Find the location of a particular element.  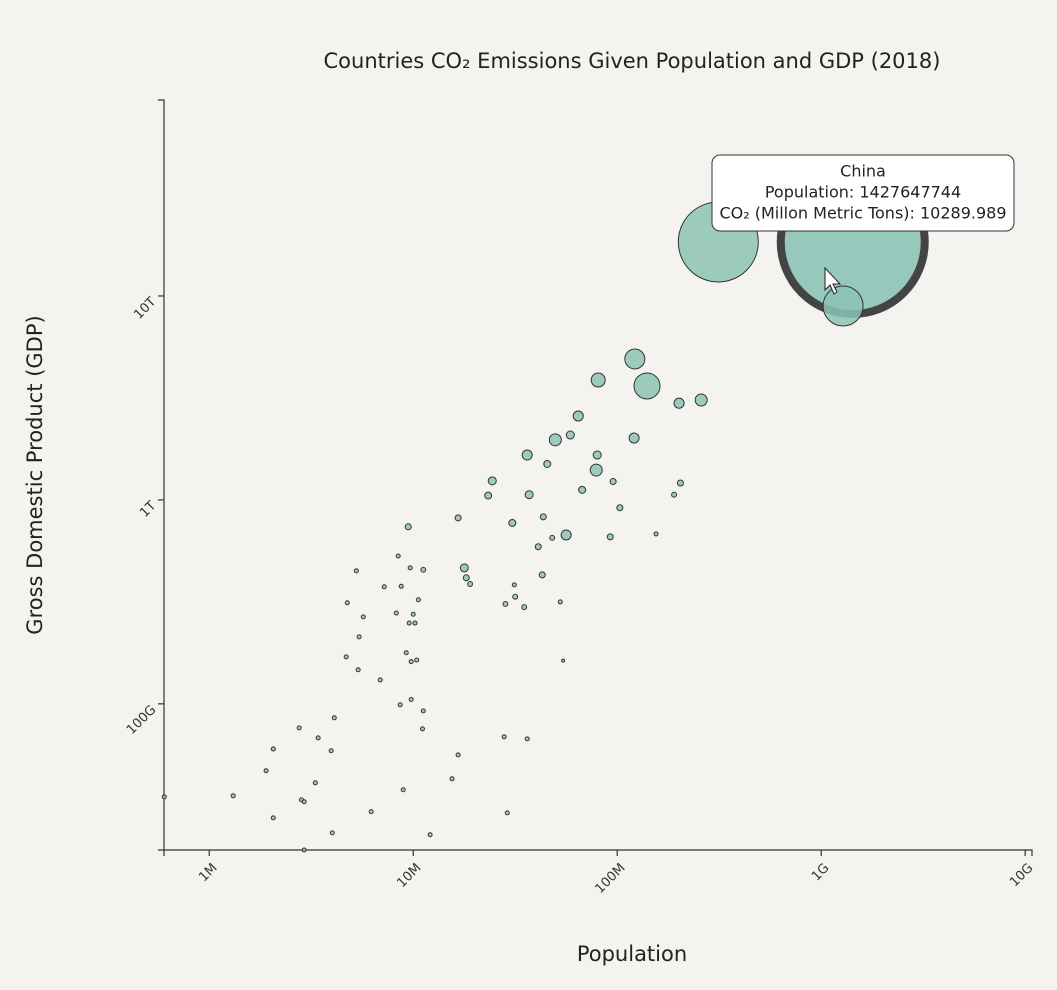

x-tick-label: 100M is located at coordinates (610, 879).